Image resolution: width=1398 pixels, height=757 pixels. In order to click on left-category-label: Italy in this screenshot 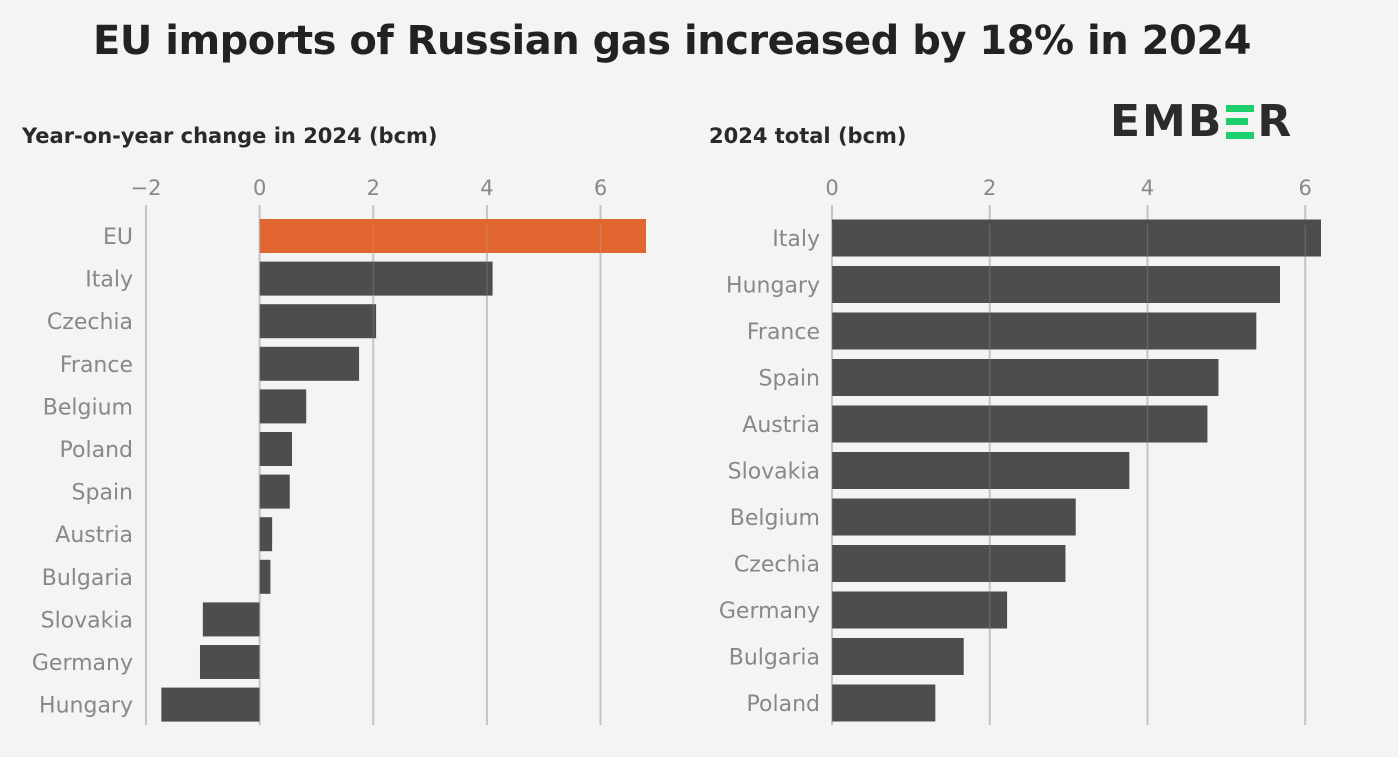, I will do `click(109, 280)`.